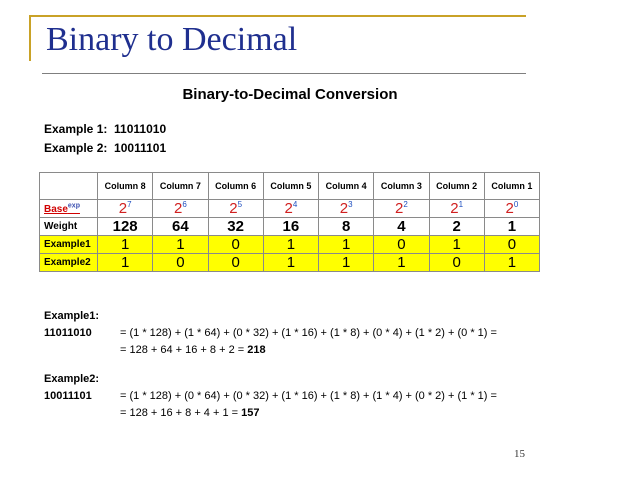  Describe the element at coordinates (68, 333) in the screenshot. I see `calc1-binary: 11011010` at that location.